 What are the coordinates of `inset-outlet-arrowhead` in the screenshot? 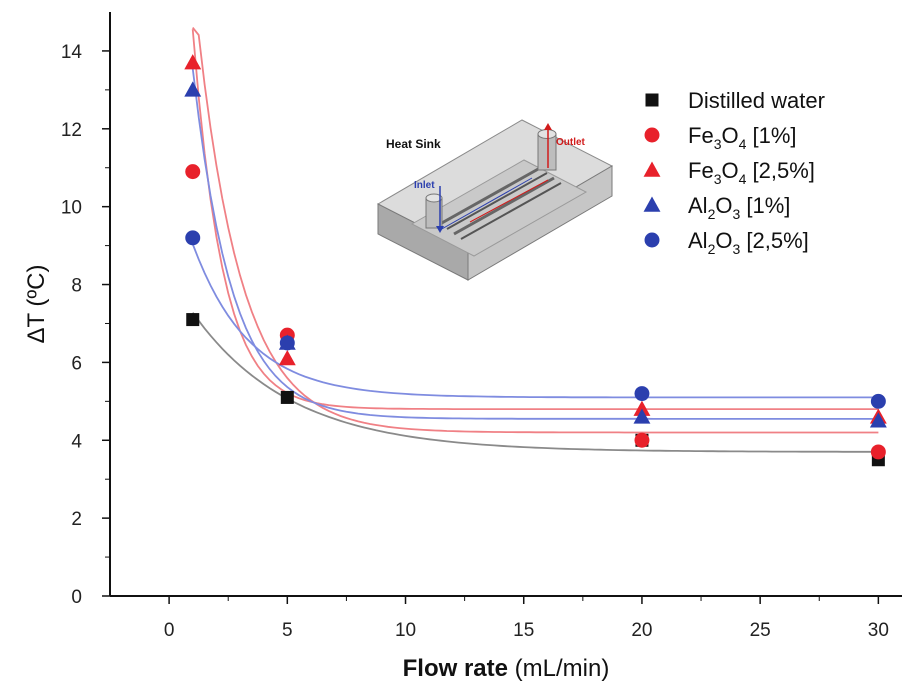 It's located at (548, 126).